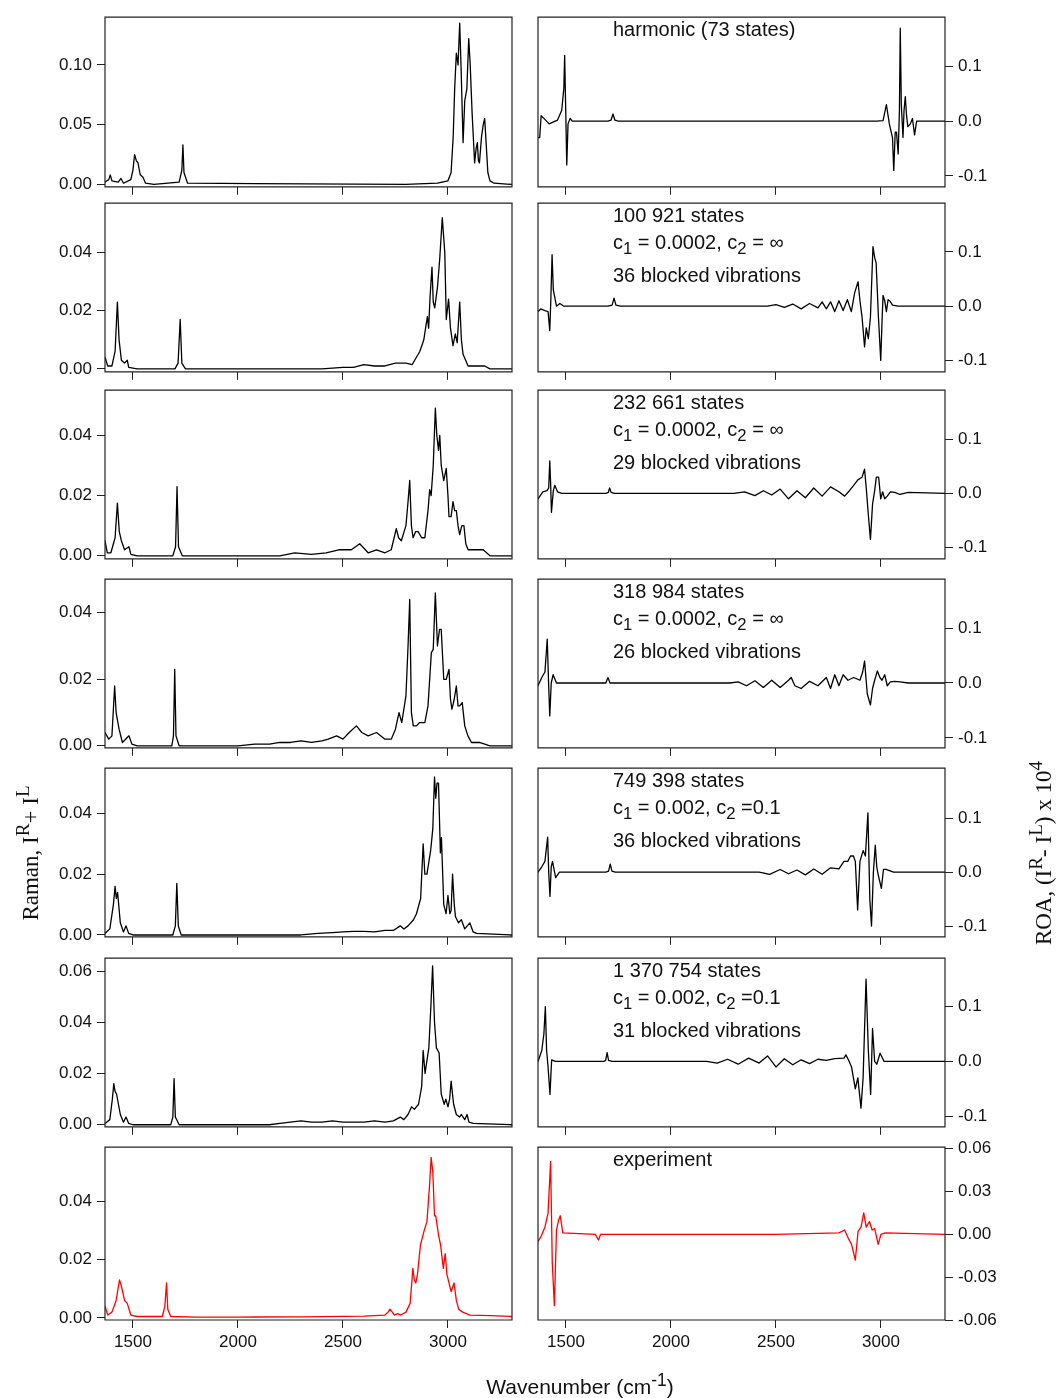  Describe the element at coordinates (679, 402) in the screenshot. I see `annotation: 232 661 states` at that location.